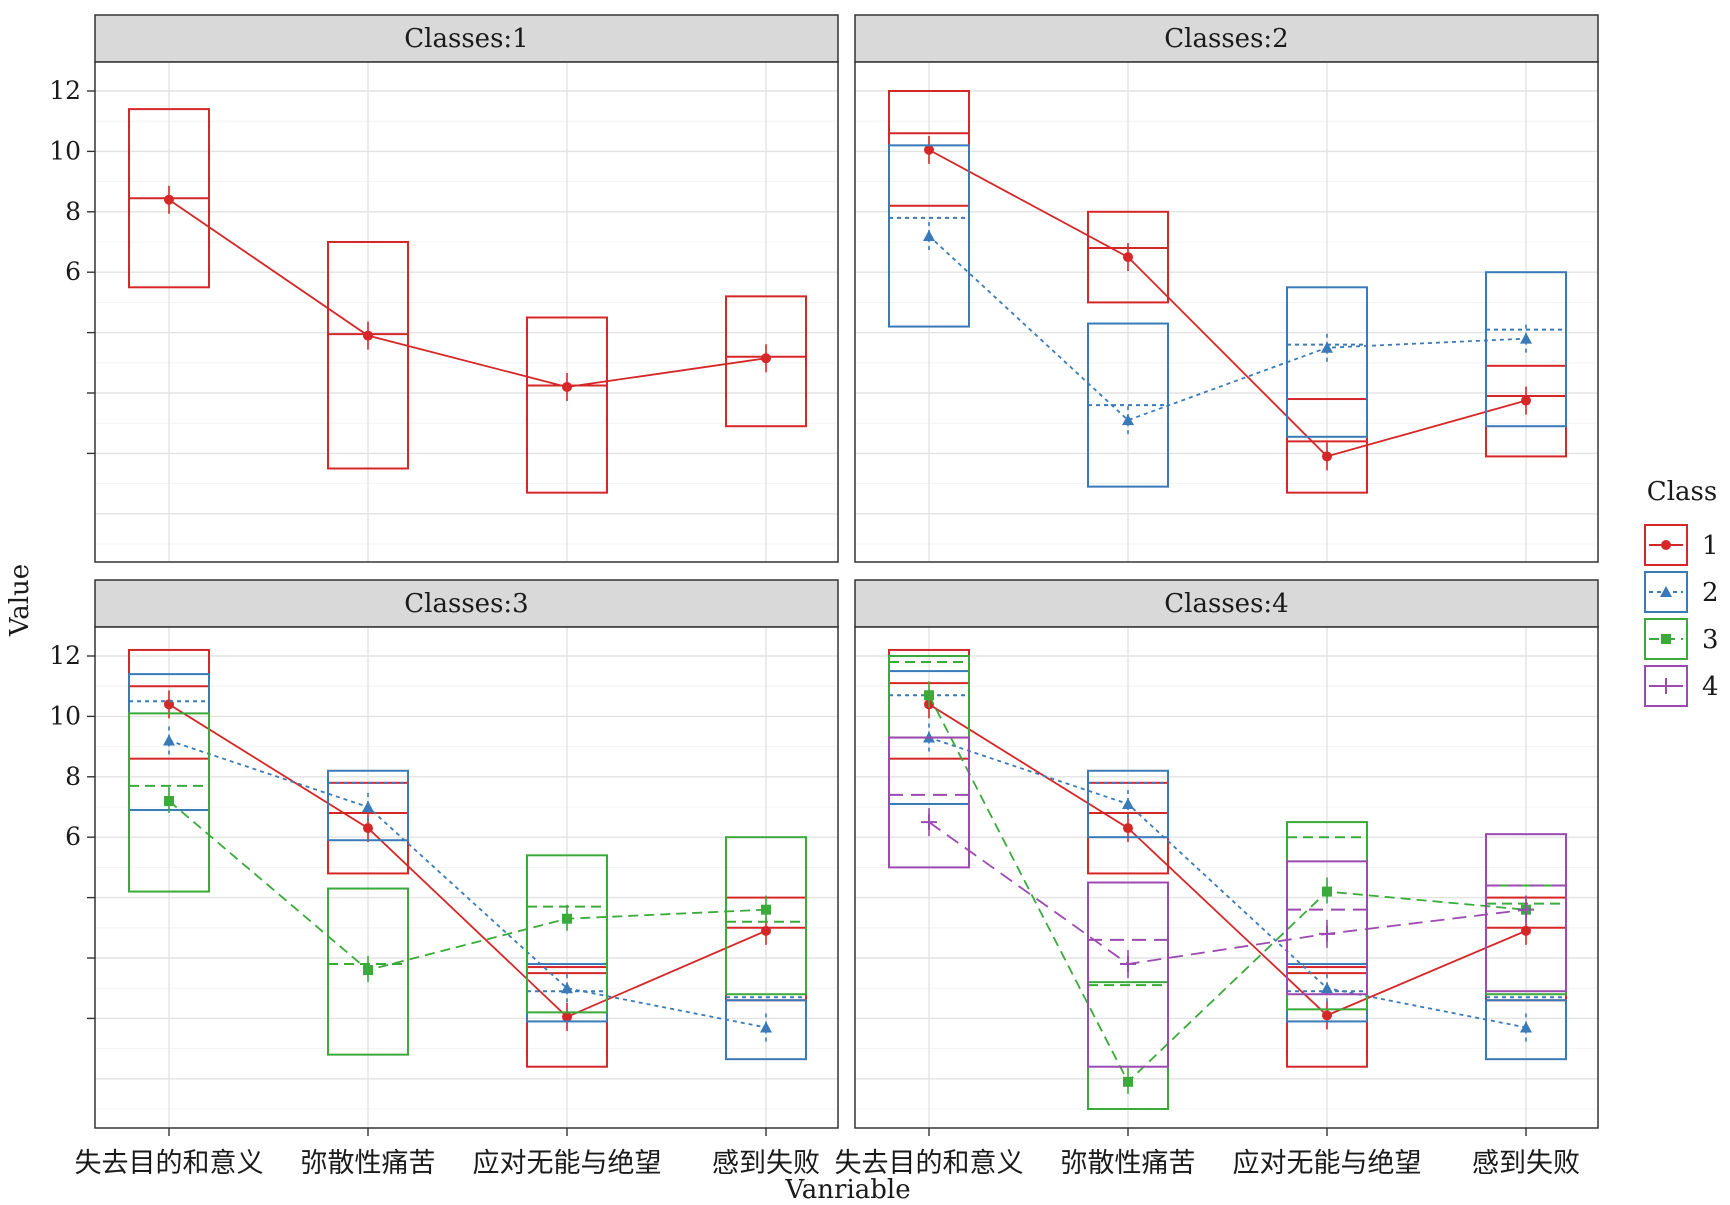 The height and width of the screenshot is (1205, 1730). What do you see at coordinates (20, 600) in the screenshot?
I see `y-axis-label: Value` at bounding box center [20, 600].